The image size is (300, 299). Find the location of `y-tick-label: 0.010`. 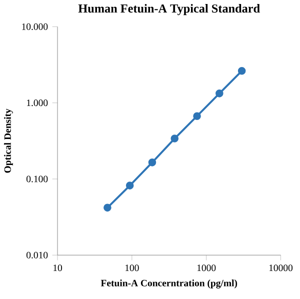

y-tick-label: 0.010 is located at coordinates (37, 255).